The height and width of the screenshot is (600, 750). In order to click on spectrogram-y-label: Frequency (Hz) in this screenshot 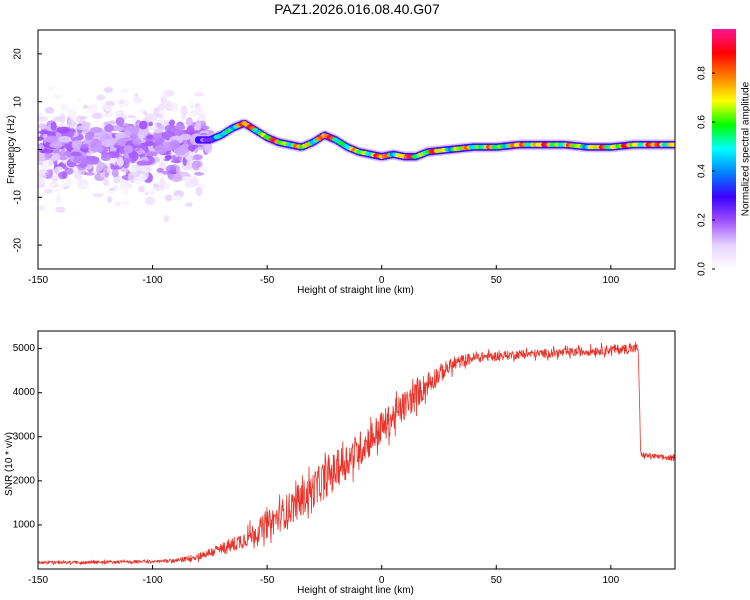, I will do `click(11, 149)`.